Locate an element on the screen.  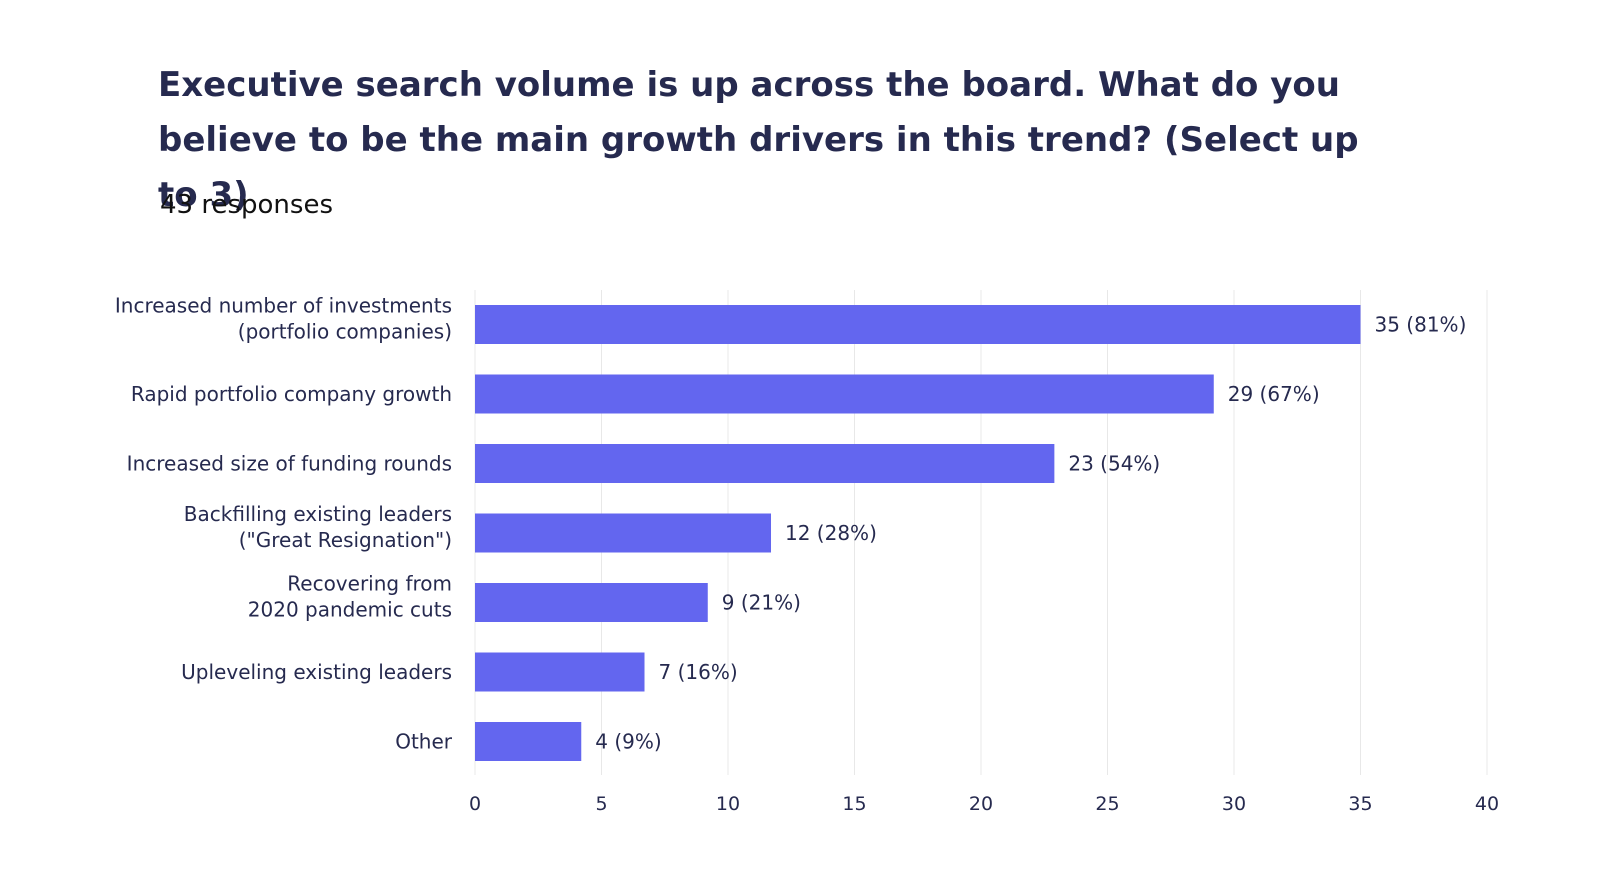
response-count: 43 responses is located at coordinates (246, 205).